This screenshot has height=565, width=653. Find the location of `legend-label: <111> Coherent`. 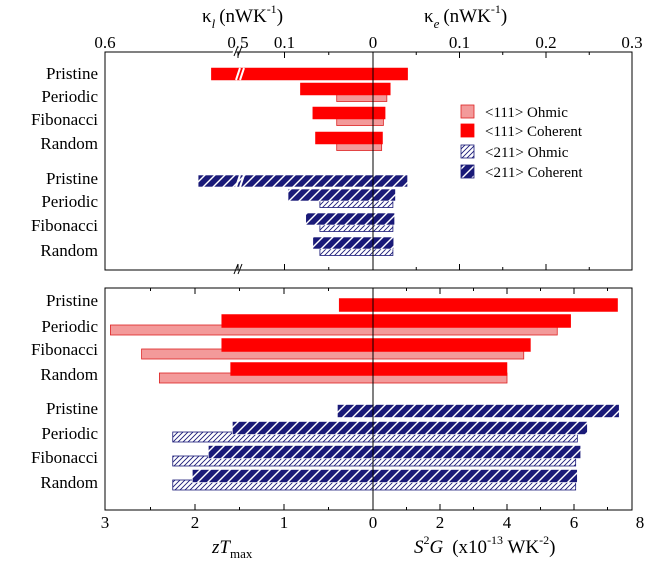

legend-label: <111> Coherent is located at coordinates (534, 132).